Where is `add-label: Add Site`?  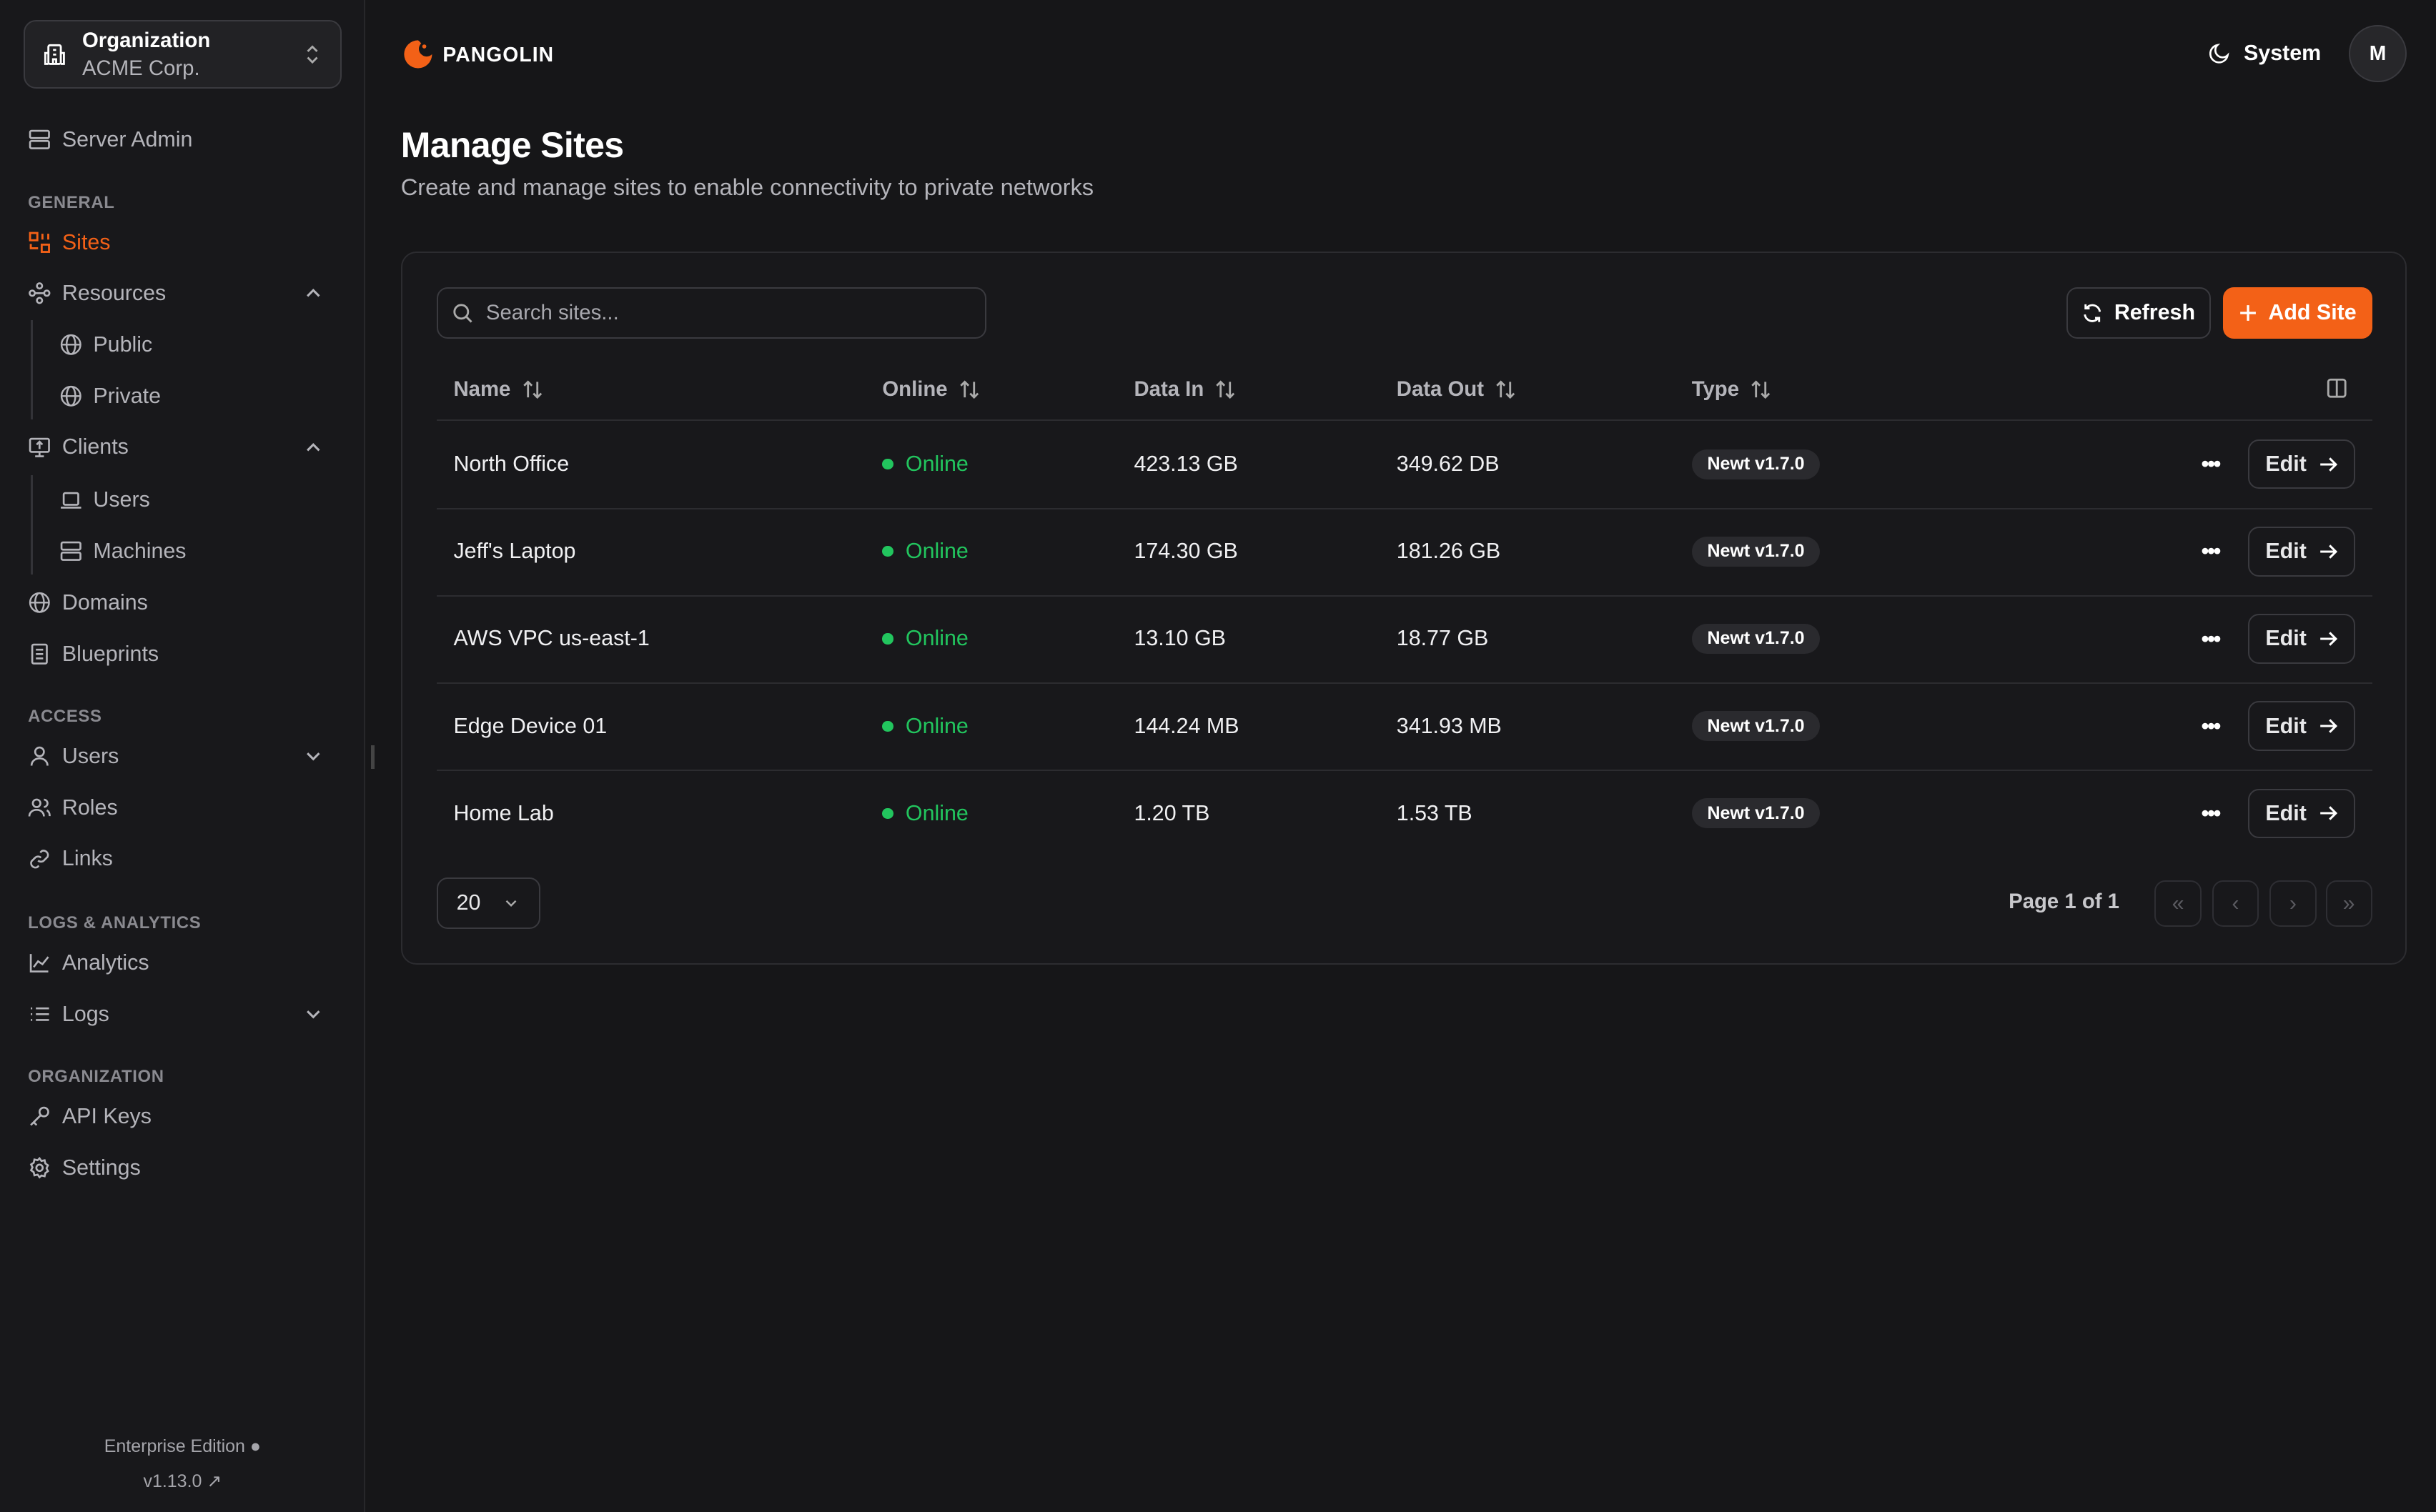
add-label: Add Site is located at coordinates (2312, 313).